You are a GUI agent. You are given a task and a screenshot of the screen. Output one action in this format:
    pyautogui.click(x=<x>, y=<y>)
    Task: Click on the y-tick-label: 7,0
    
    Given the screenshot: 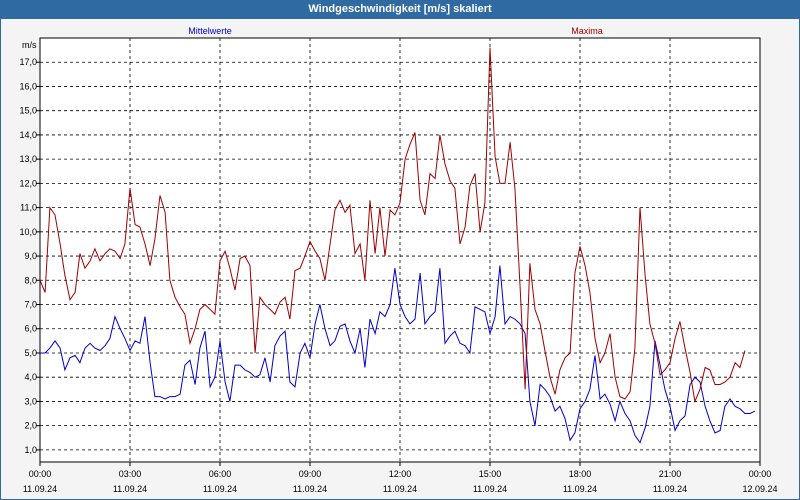 What is the action you would take?
    pyautogui.click(x=30, y=305)
    